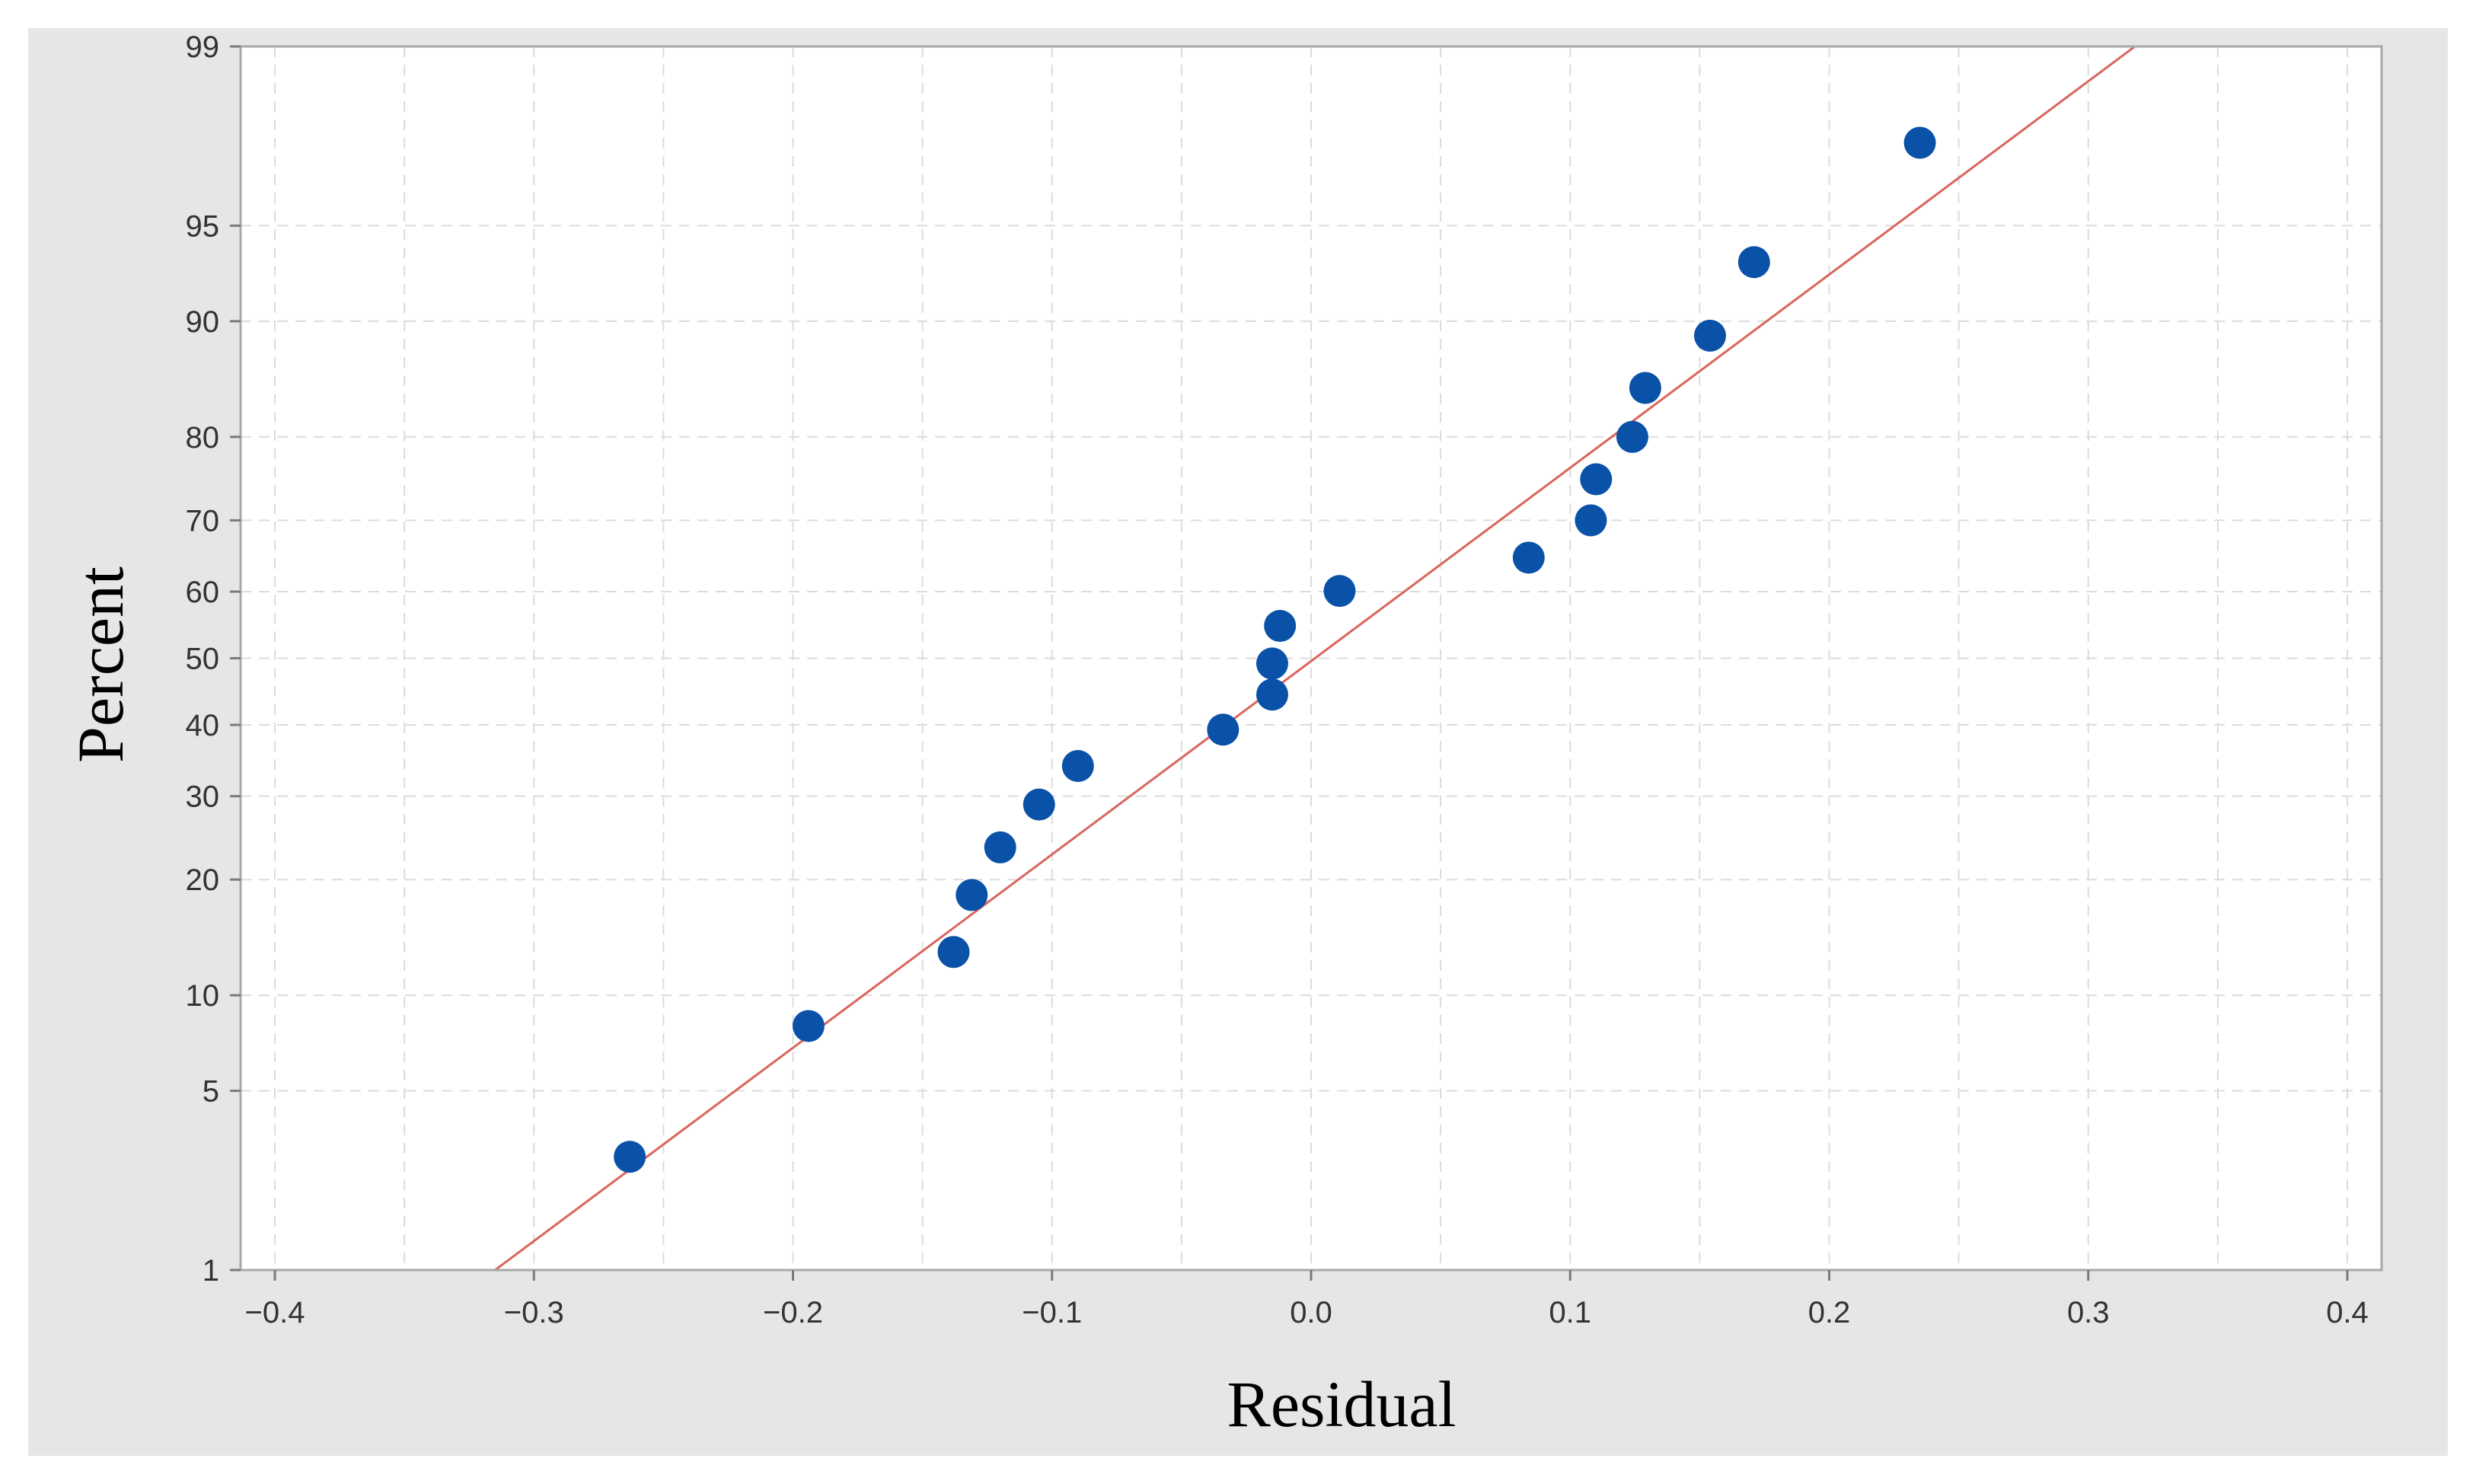  What do you see at coordinates (2088, 1312) in the screenshot?
I see `x-tick-label: 0.3` at bounding box center [2088, 1312].